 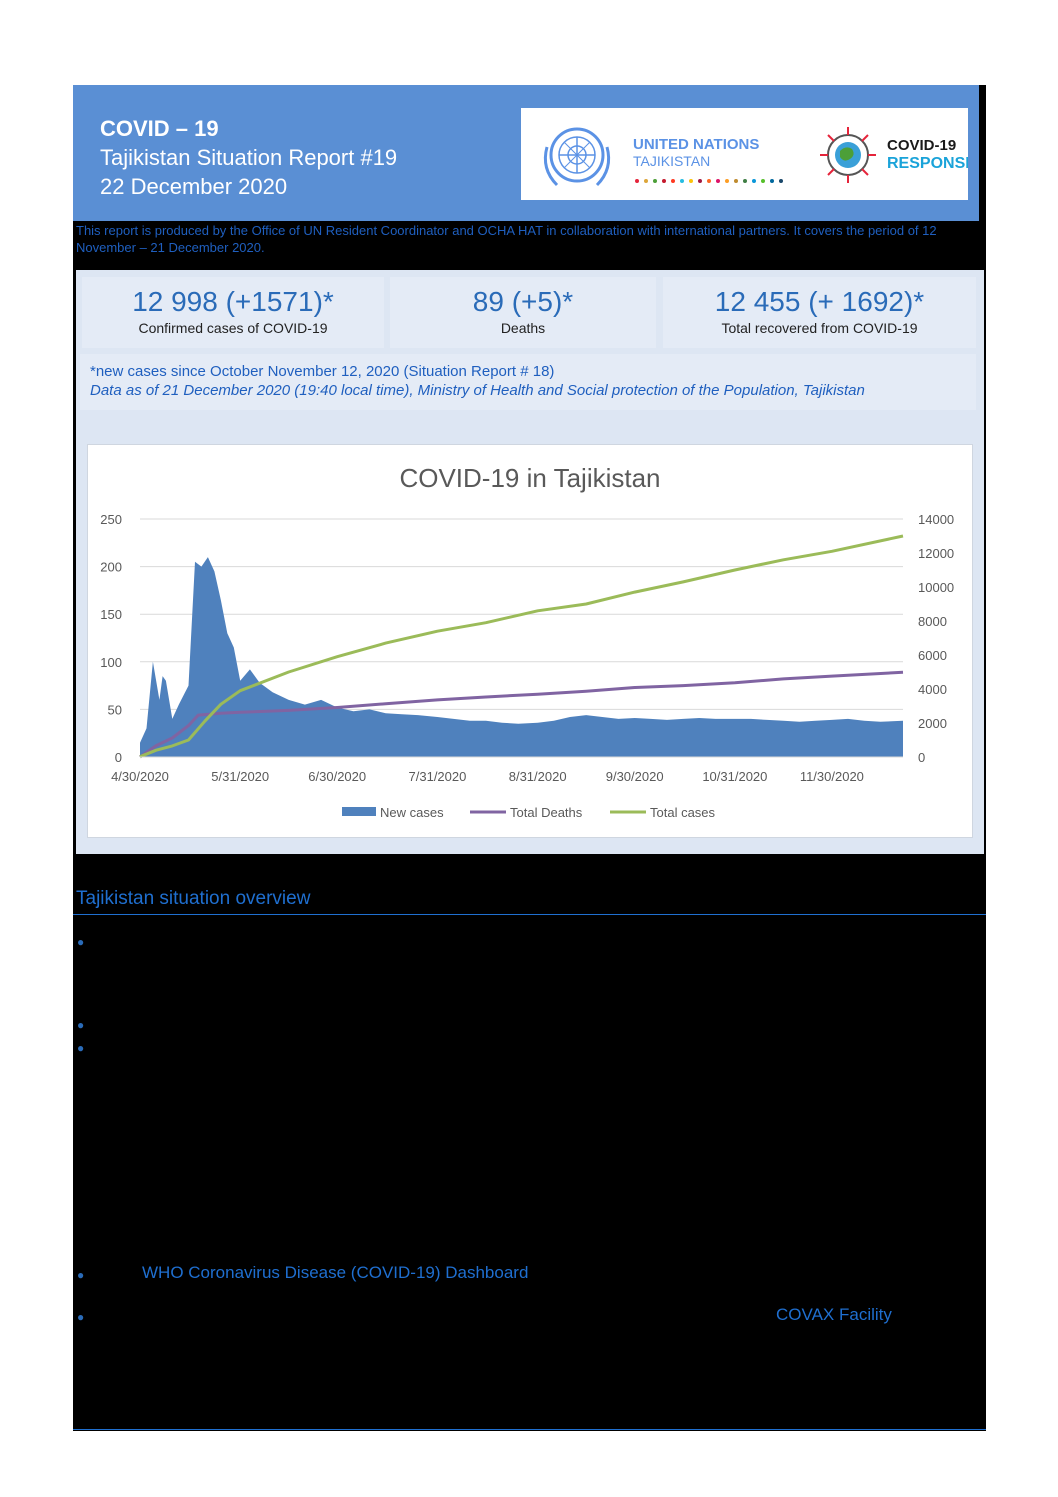 What do you see at coordinates (337, 776) in the screenshot?
I see `x-tick-label: 6/30/2020` at bounding box center [337, 776].